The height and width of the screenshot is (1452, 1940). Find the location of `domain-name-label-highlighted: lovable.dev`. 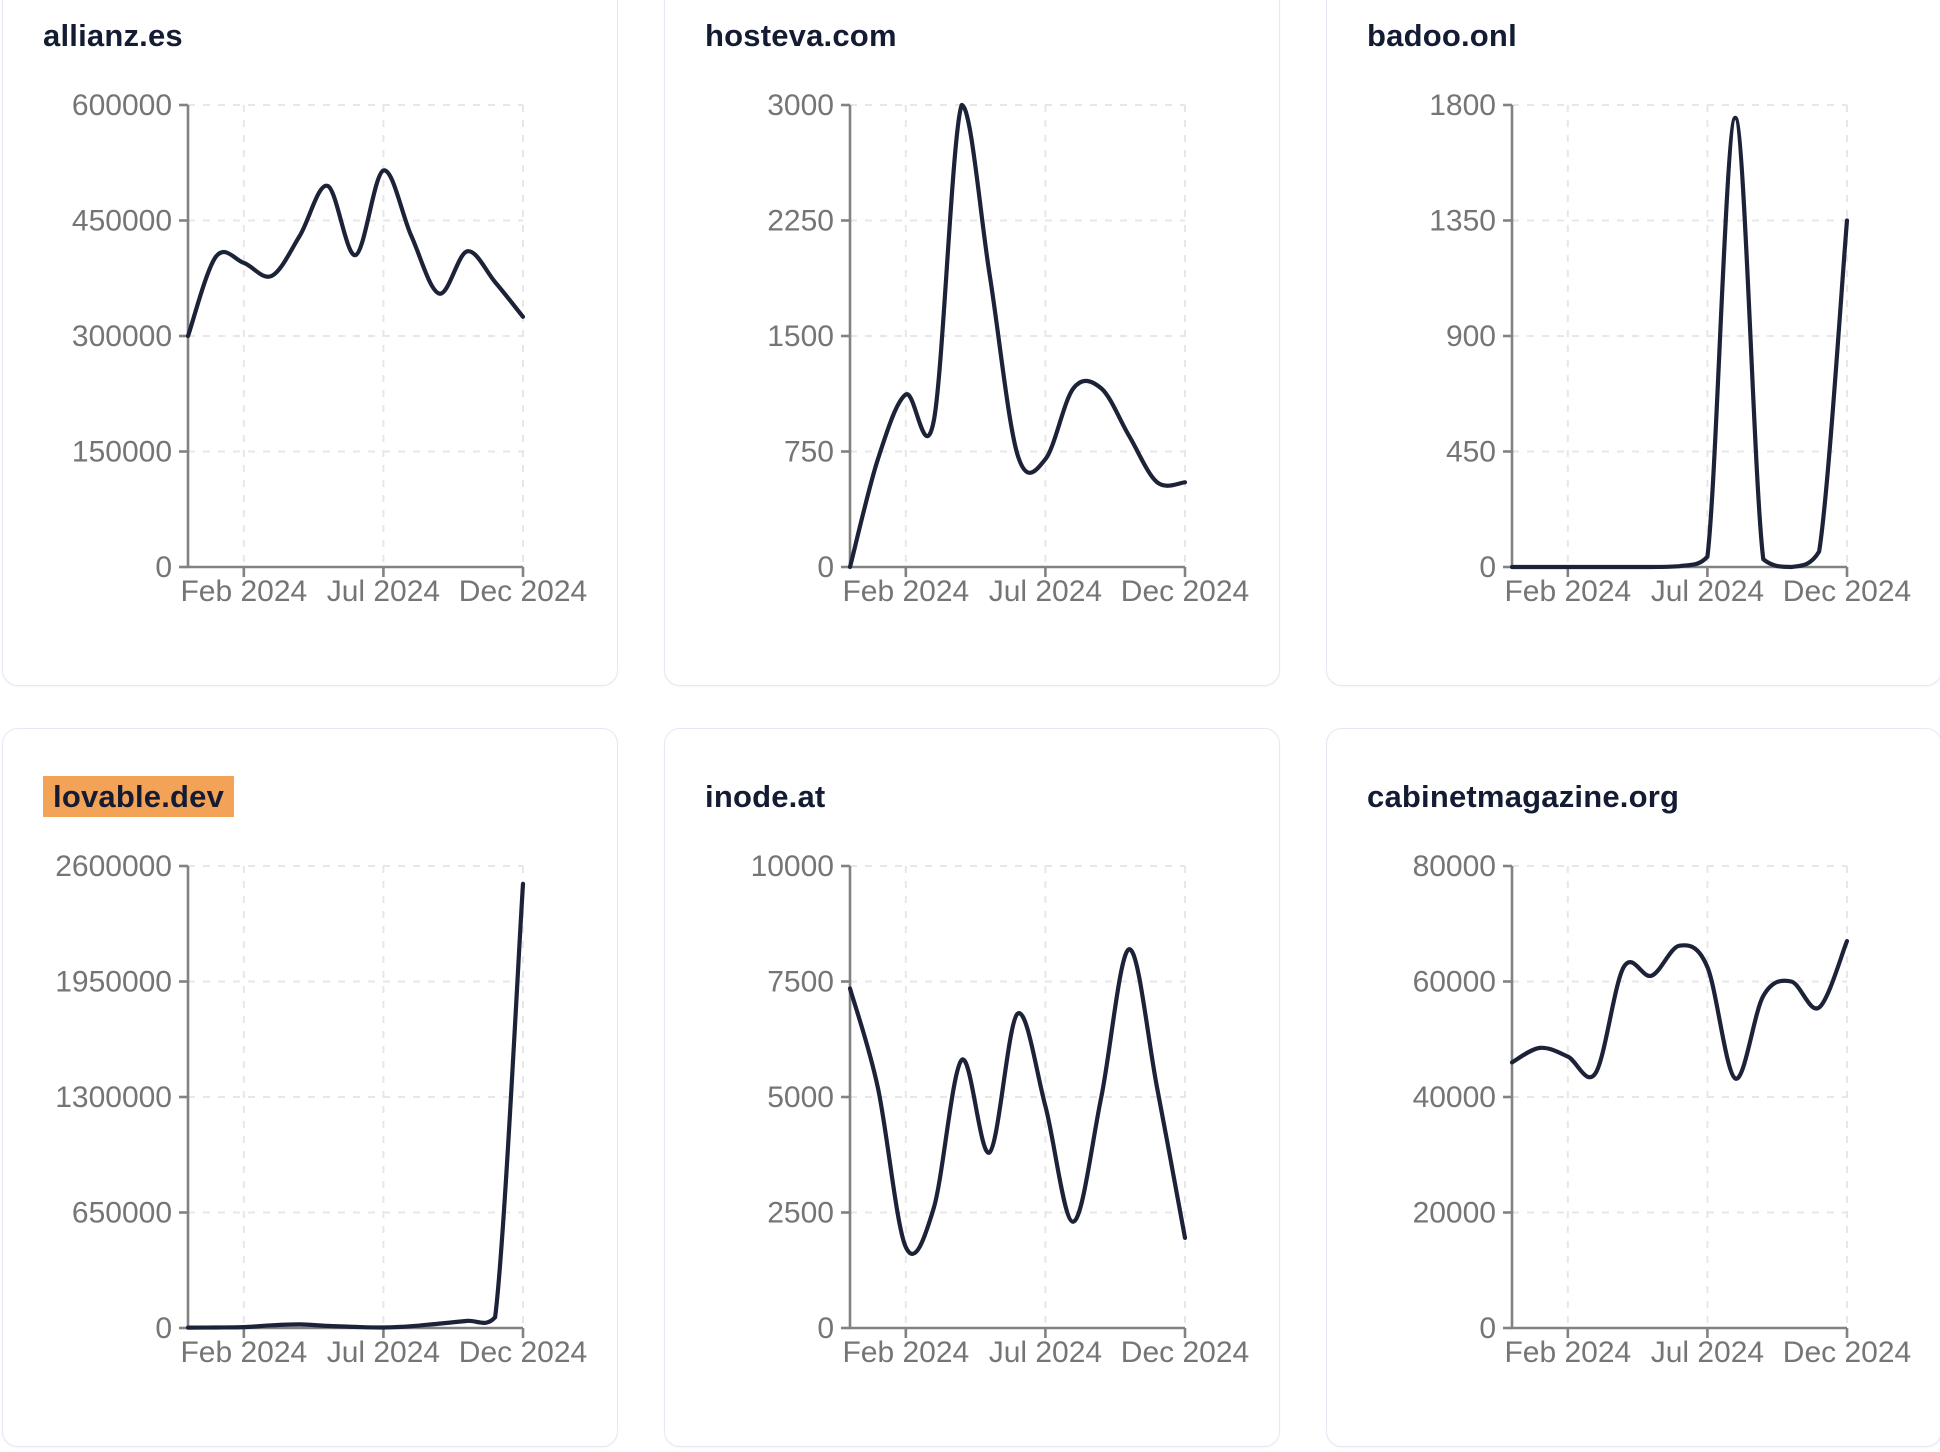

domain-name-label-highlighted: lovable.dev is located at coordinates (139, 796).